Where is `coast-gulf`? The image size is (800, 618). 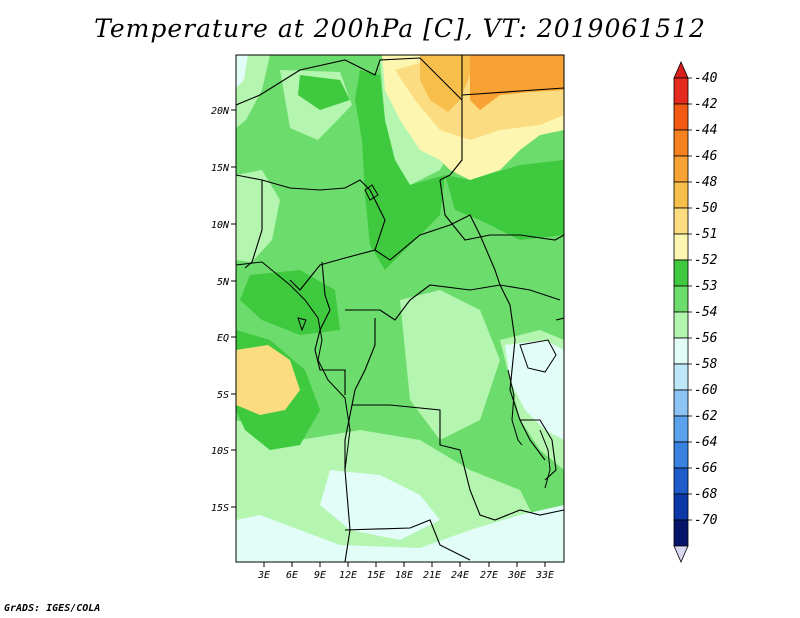 coast-gulf is located at coordinates (293, 366).